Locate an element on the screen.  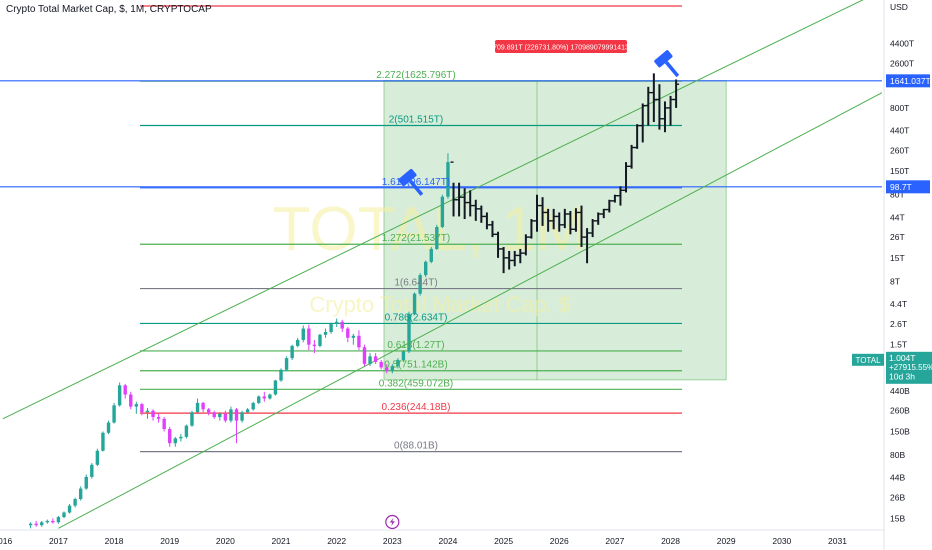
x-tick-label: 2016 is located at coordinates (6, 541).